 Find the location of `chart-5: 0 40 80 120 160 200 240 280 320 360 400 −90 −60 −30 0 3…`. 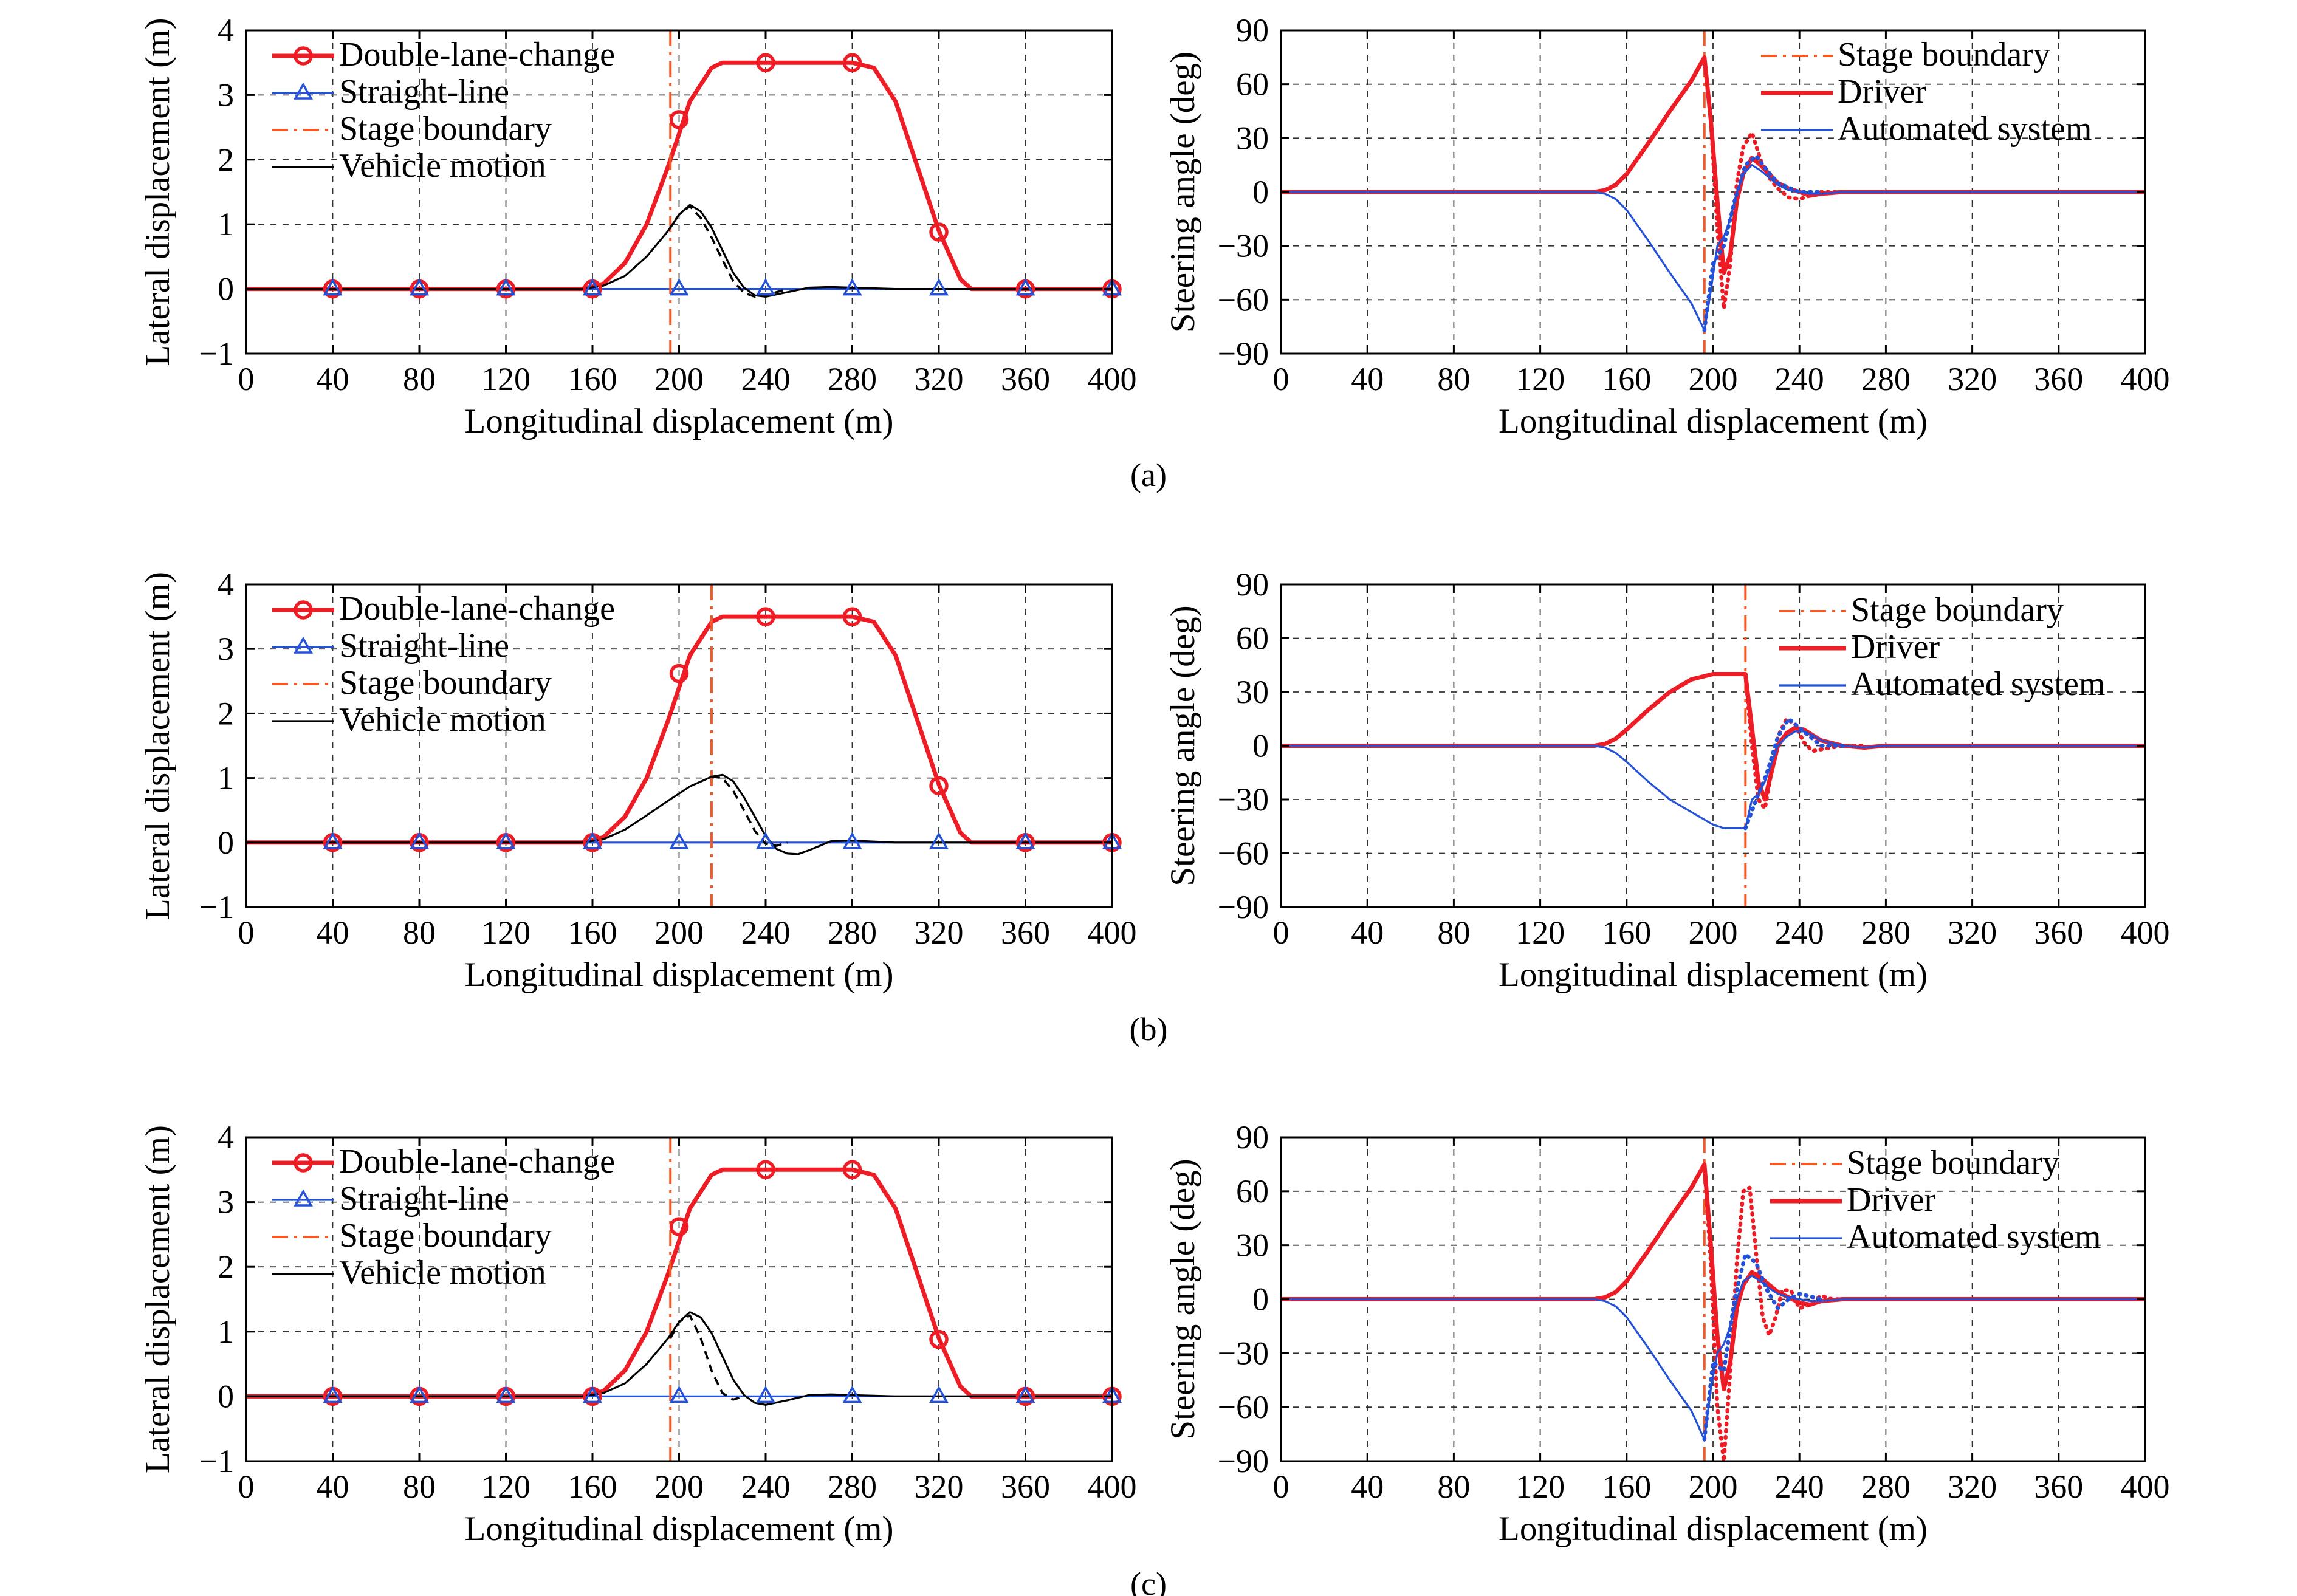

chart-5: 0 40 80 120 160 200 240 280 320 360 400 −90 −60 −30 0 3… is located at coordinates (1667, 1333).